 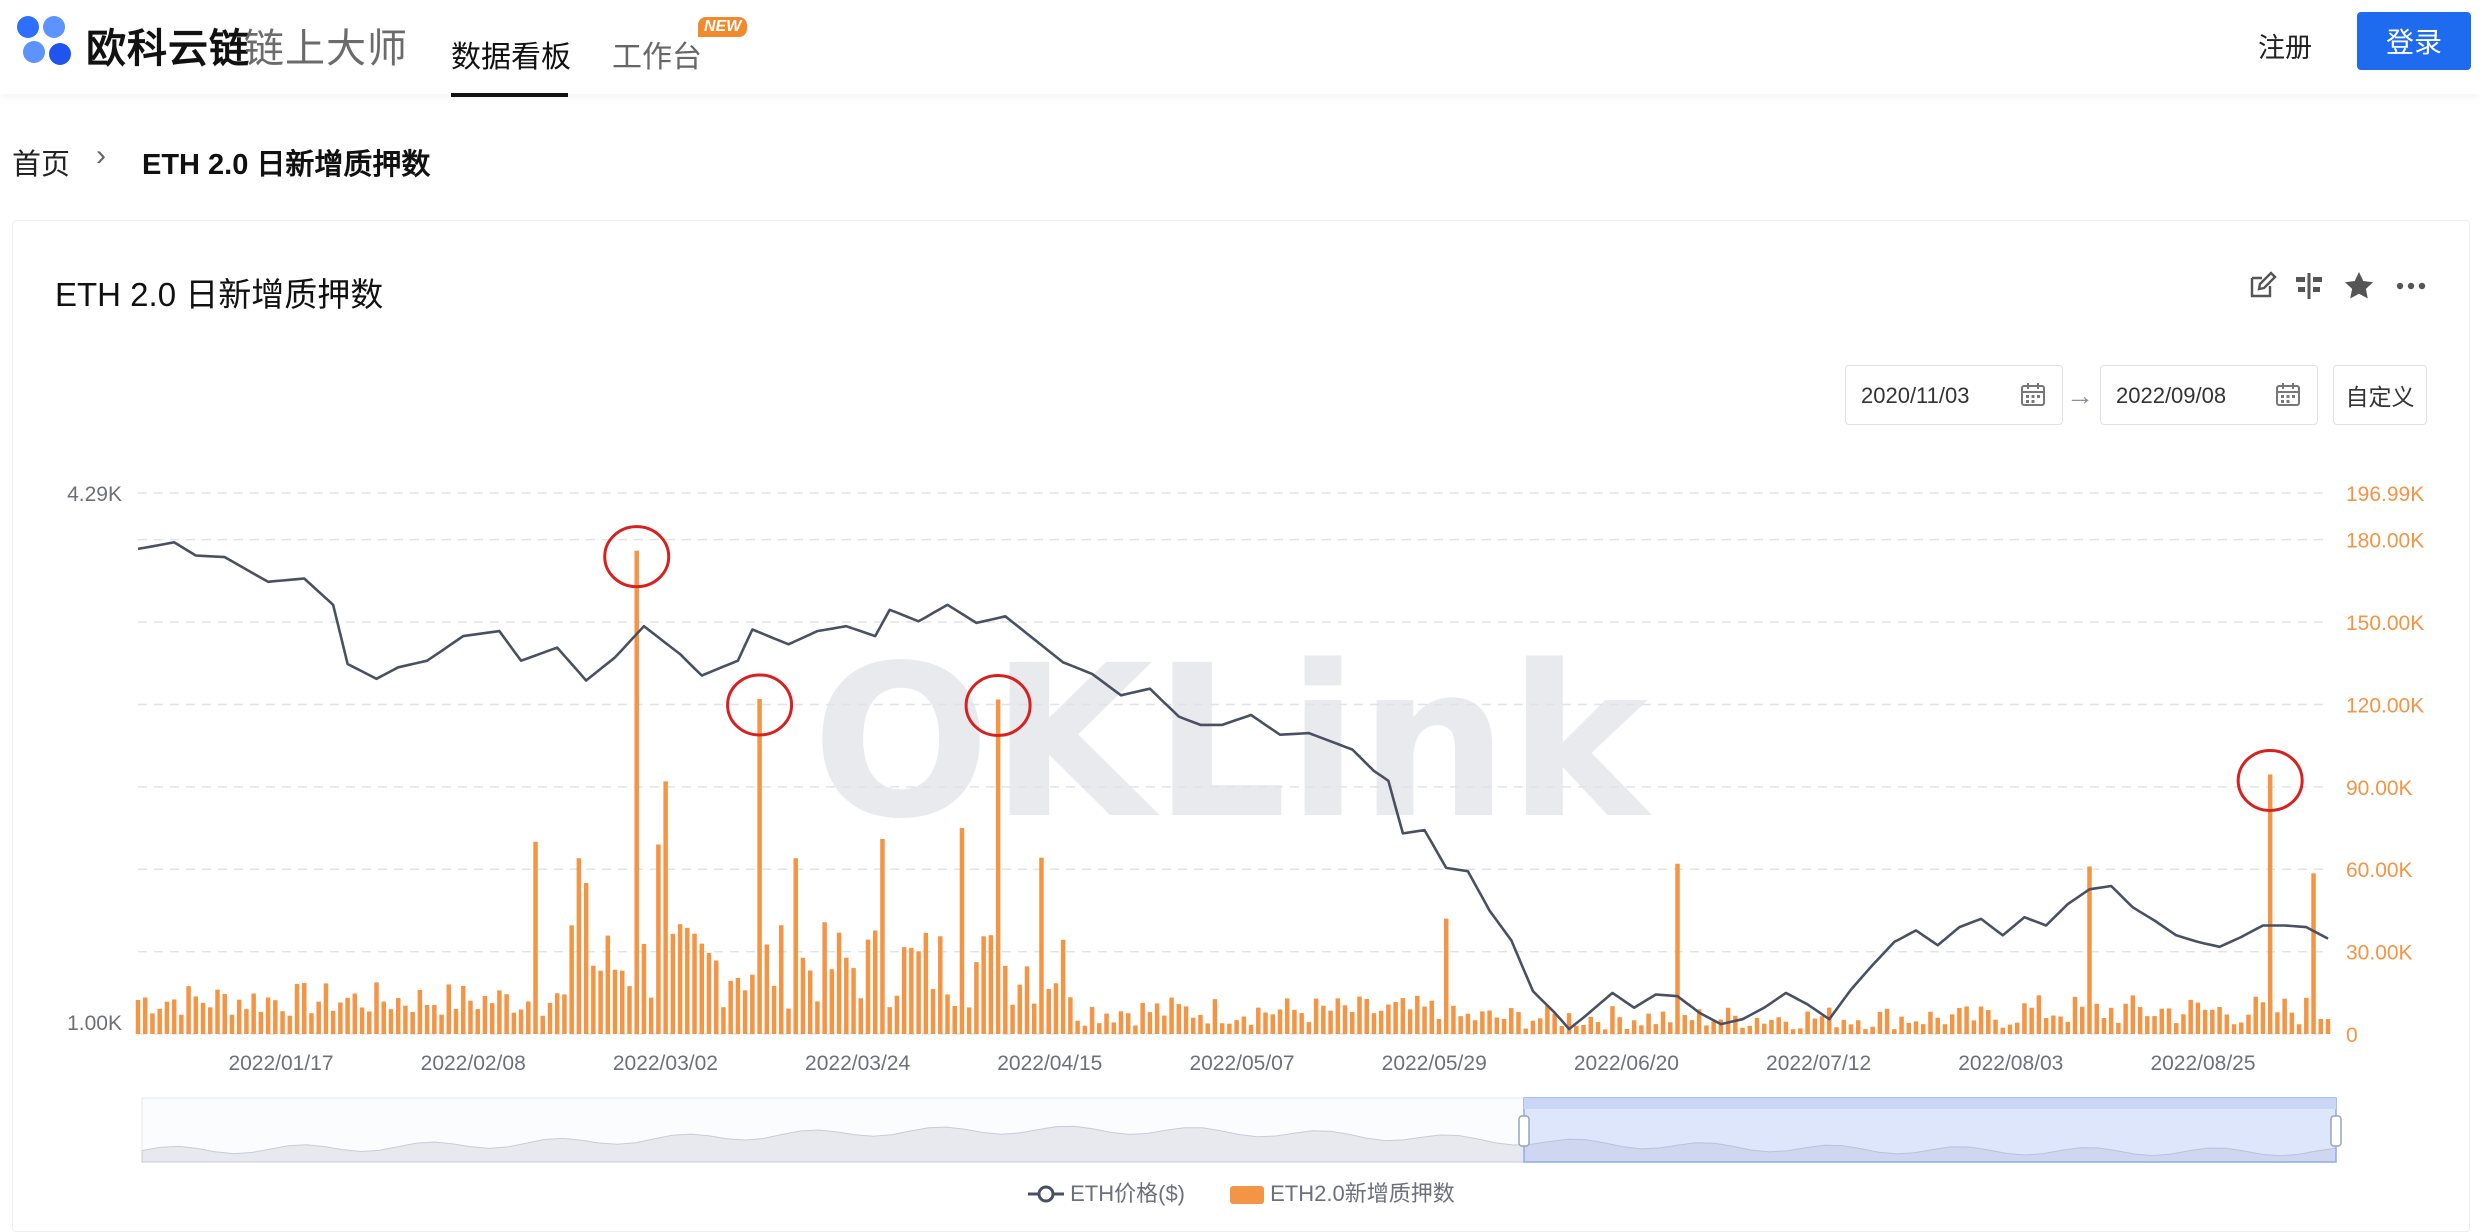 What do you see at coordinates (2411, 286) in the screenshot?
I see `more-icon` at bounding box center [2411, 286].